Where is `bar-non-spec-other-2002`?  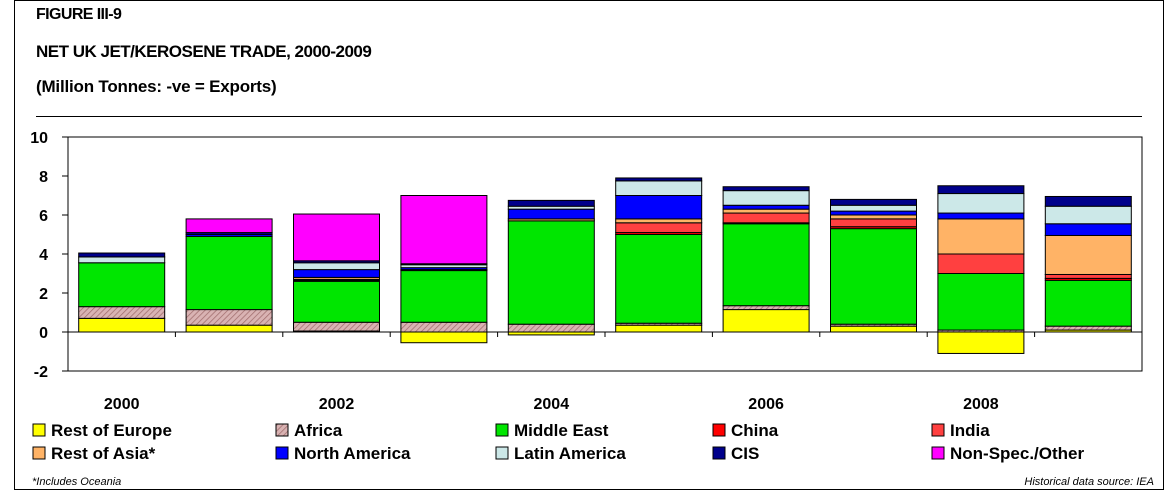
bar-non-spec-other-2002 is located at coordinates (336, 237).